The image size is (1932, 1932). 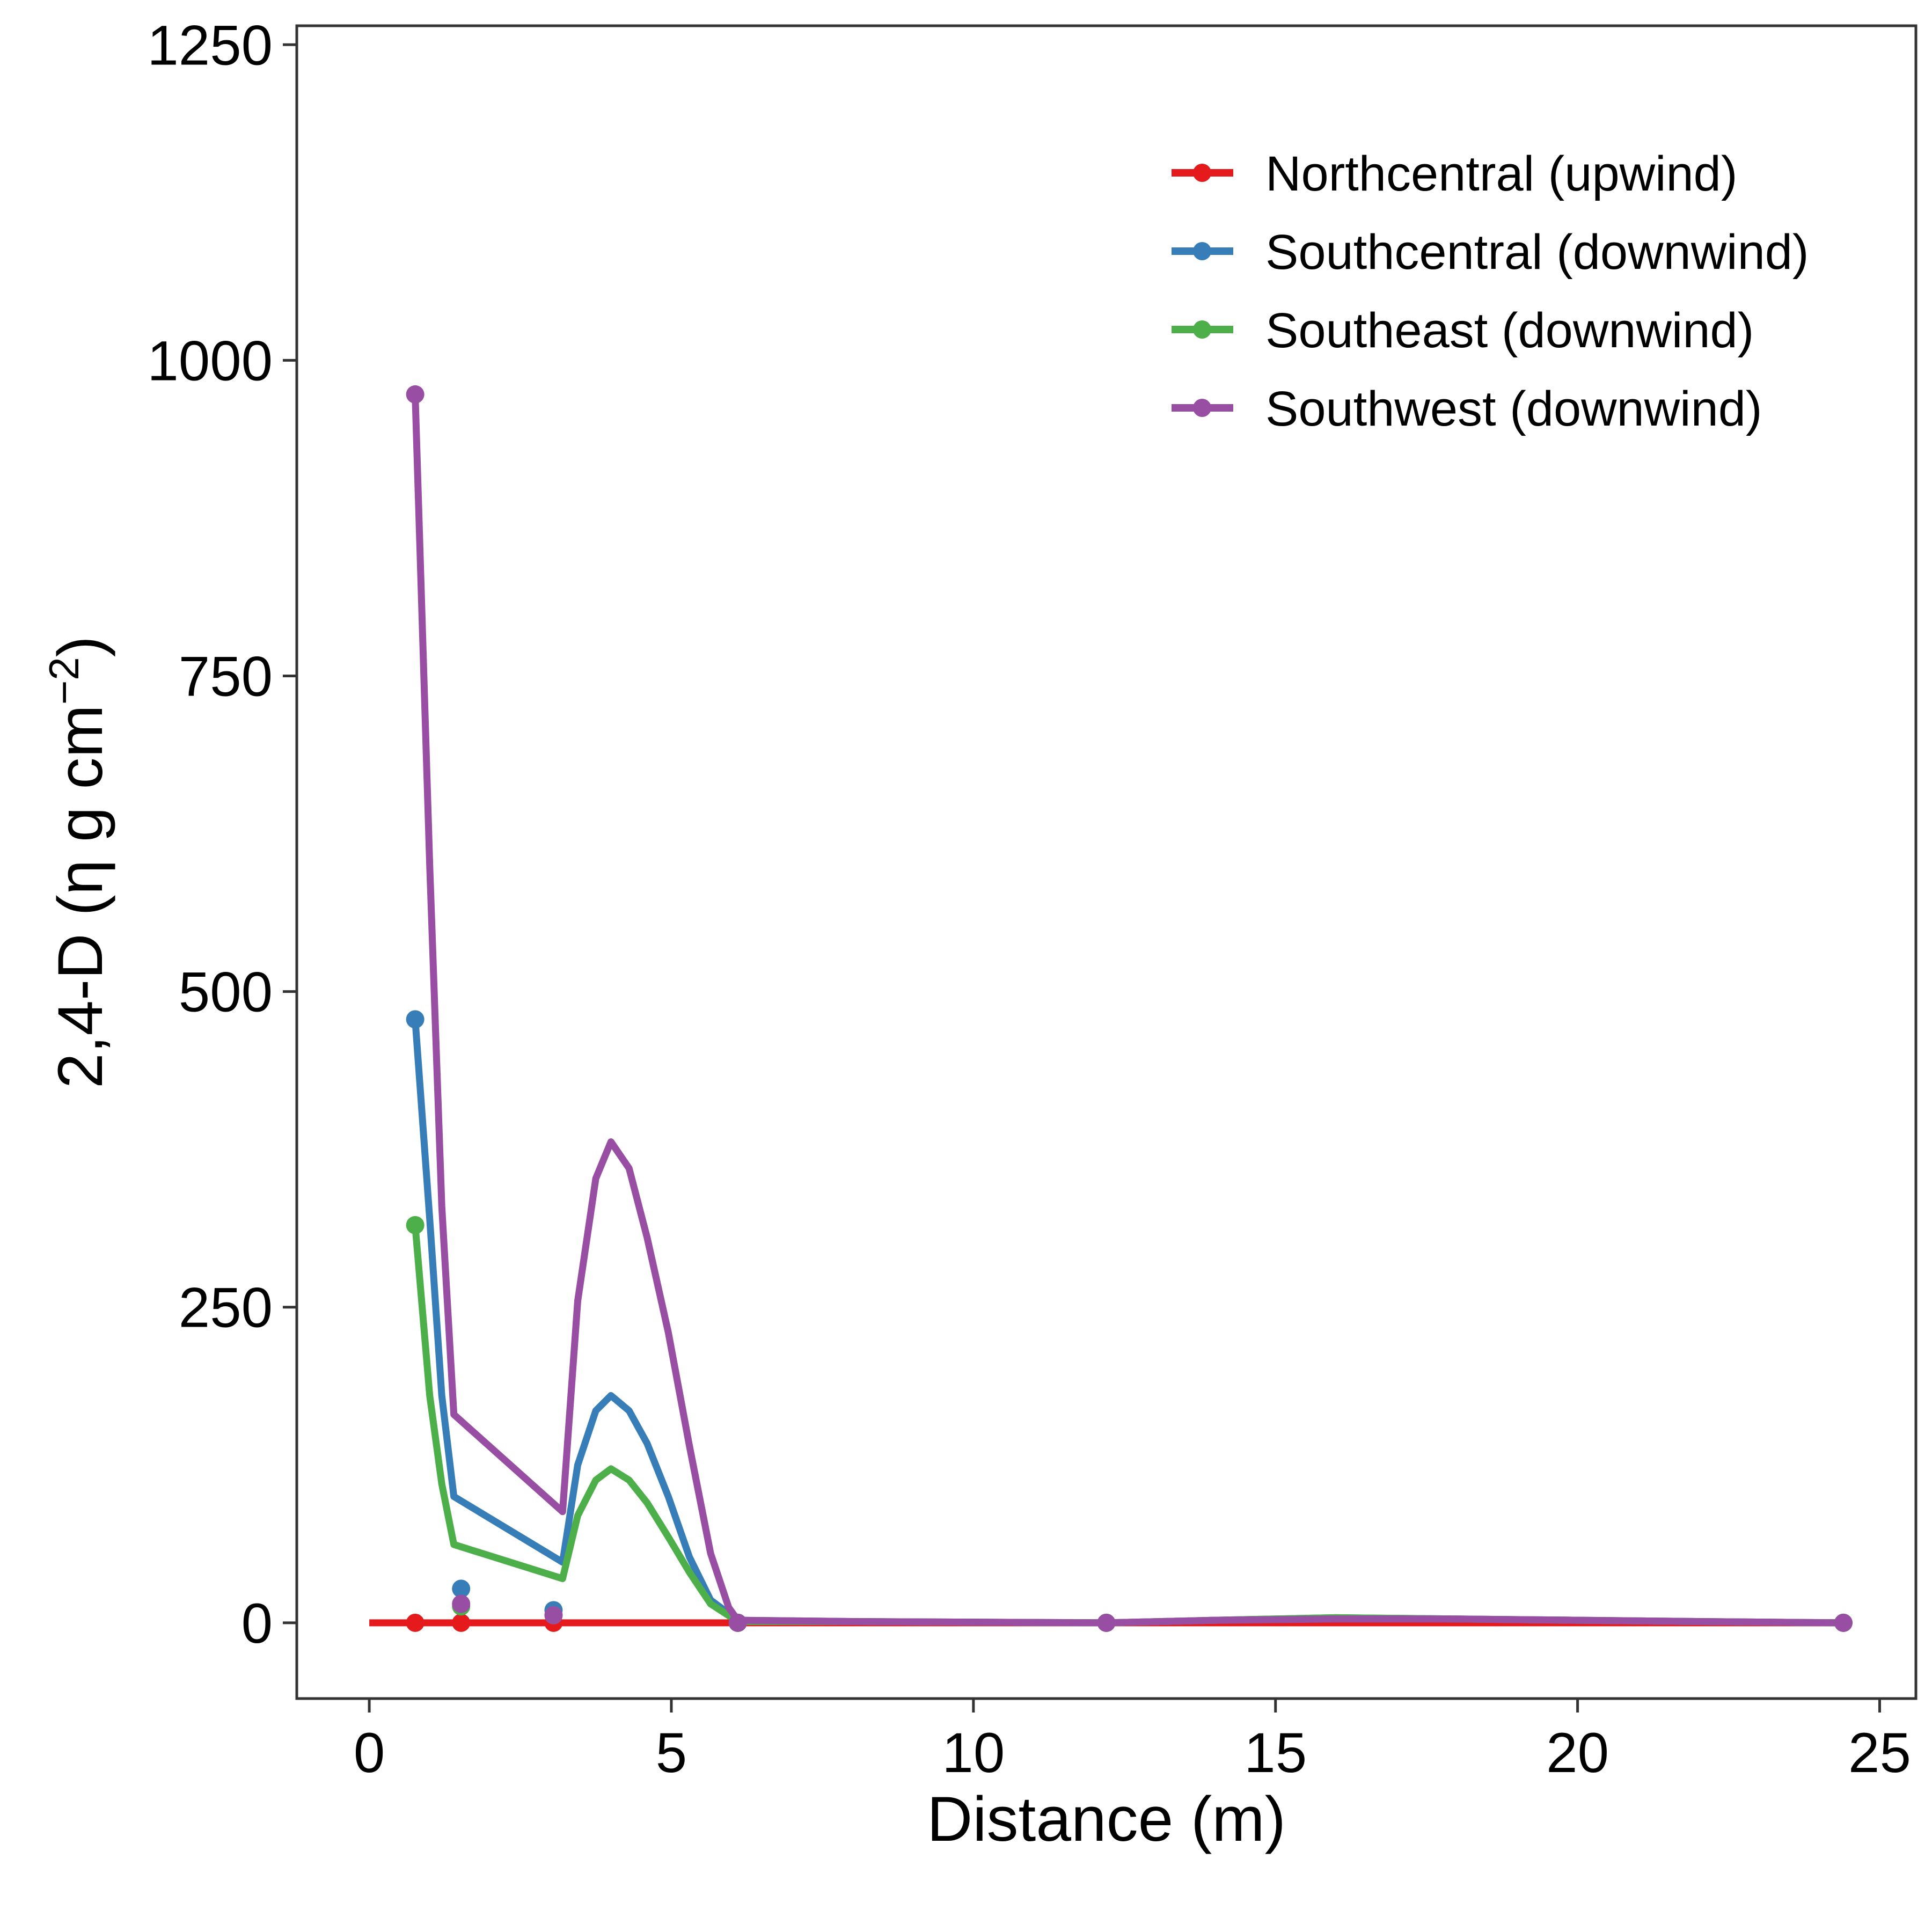 What do you see at coordinates (415, 1225) in the screenshot?
I see `data-point-southeast-downwind` at bounding box center [415, 1225].